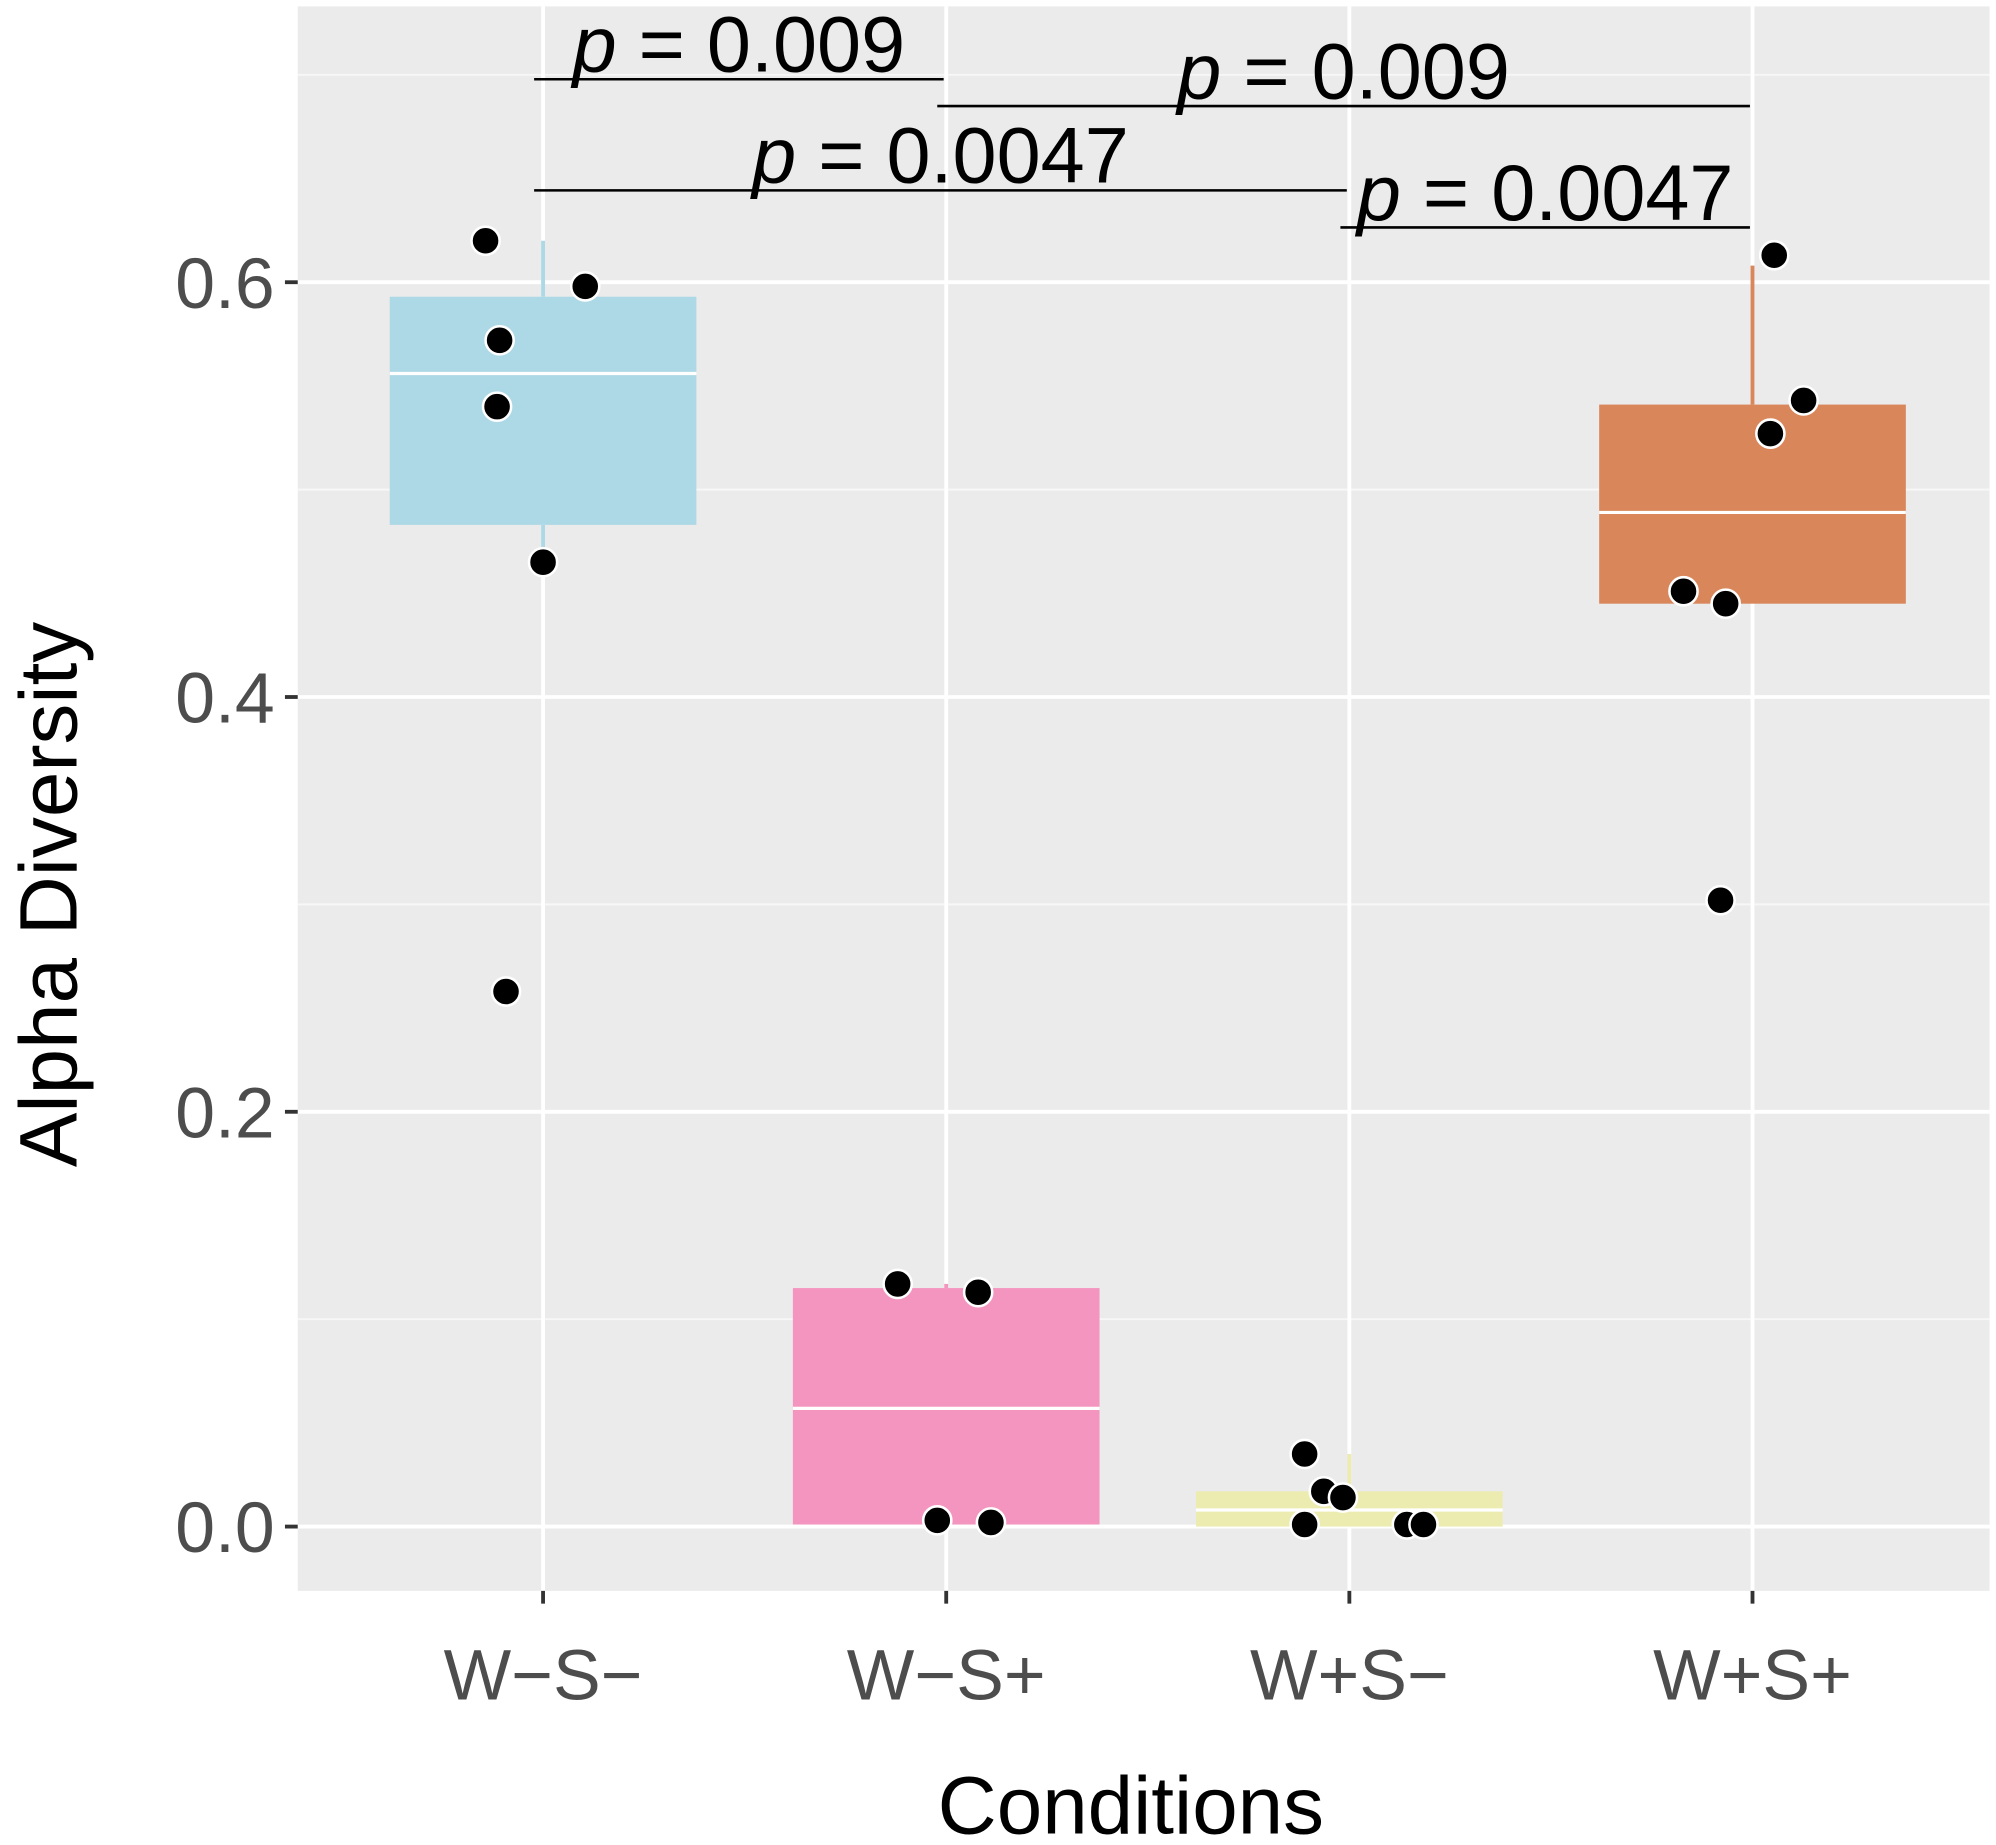 The image size is (1996, 1845). I want to click on y-tick-label: 0.4, so click(224, 699).